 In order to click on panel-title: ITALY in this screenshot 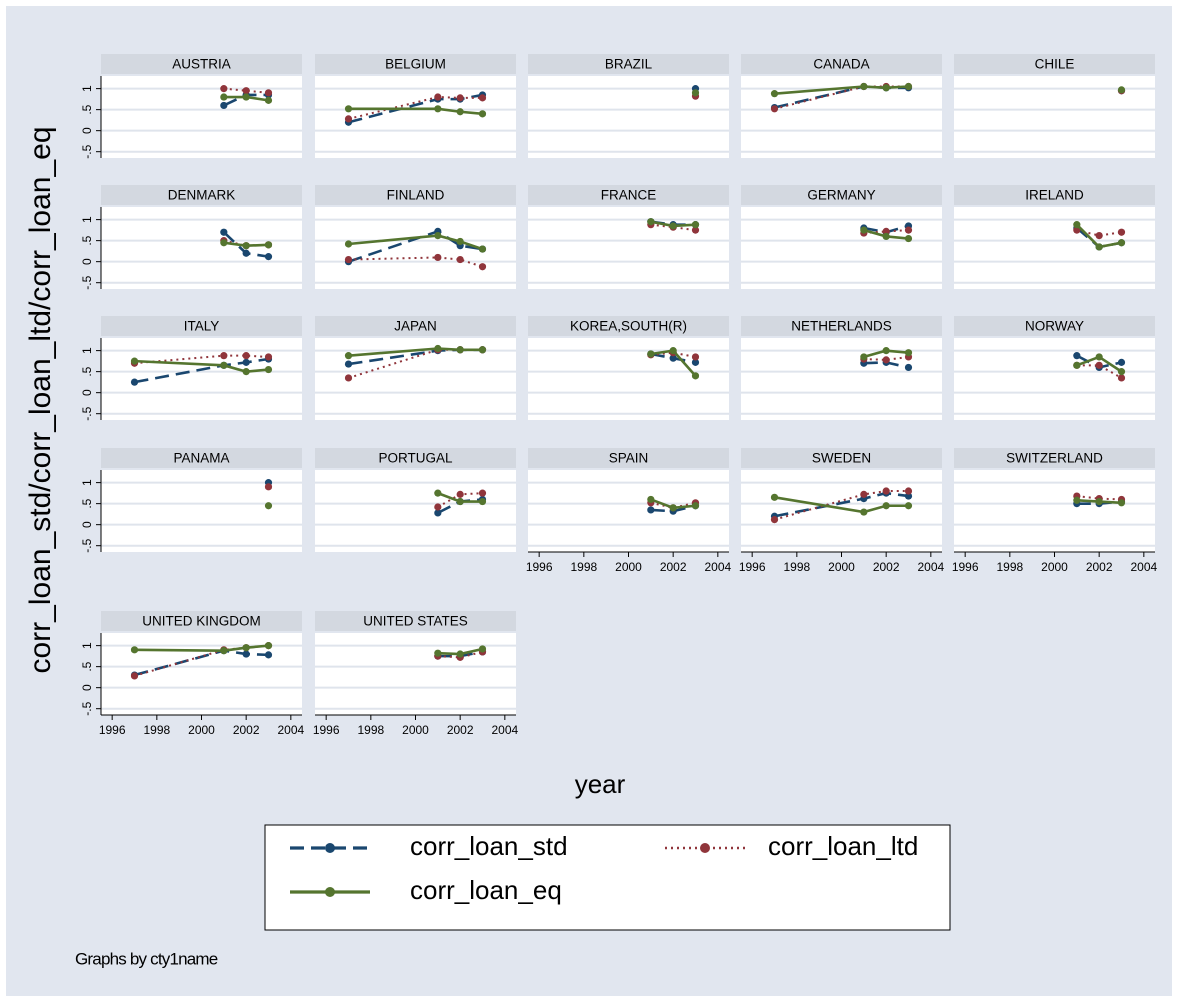, I will do `click(202, 326)`.